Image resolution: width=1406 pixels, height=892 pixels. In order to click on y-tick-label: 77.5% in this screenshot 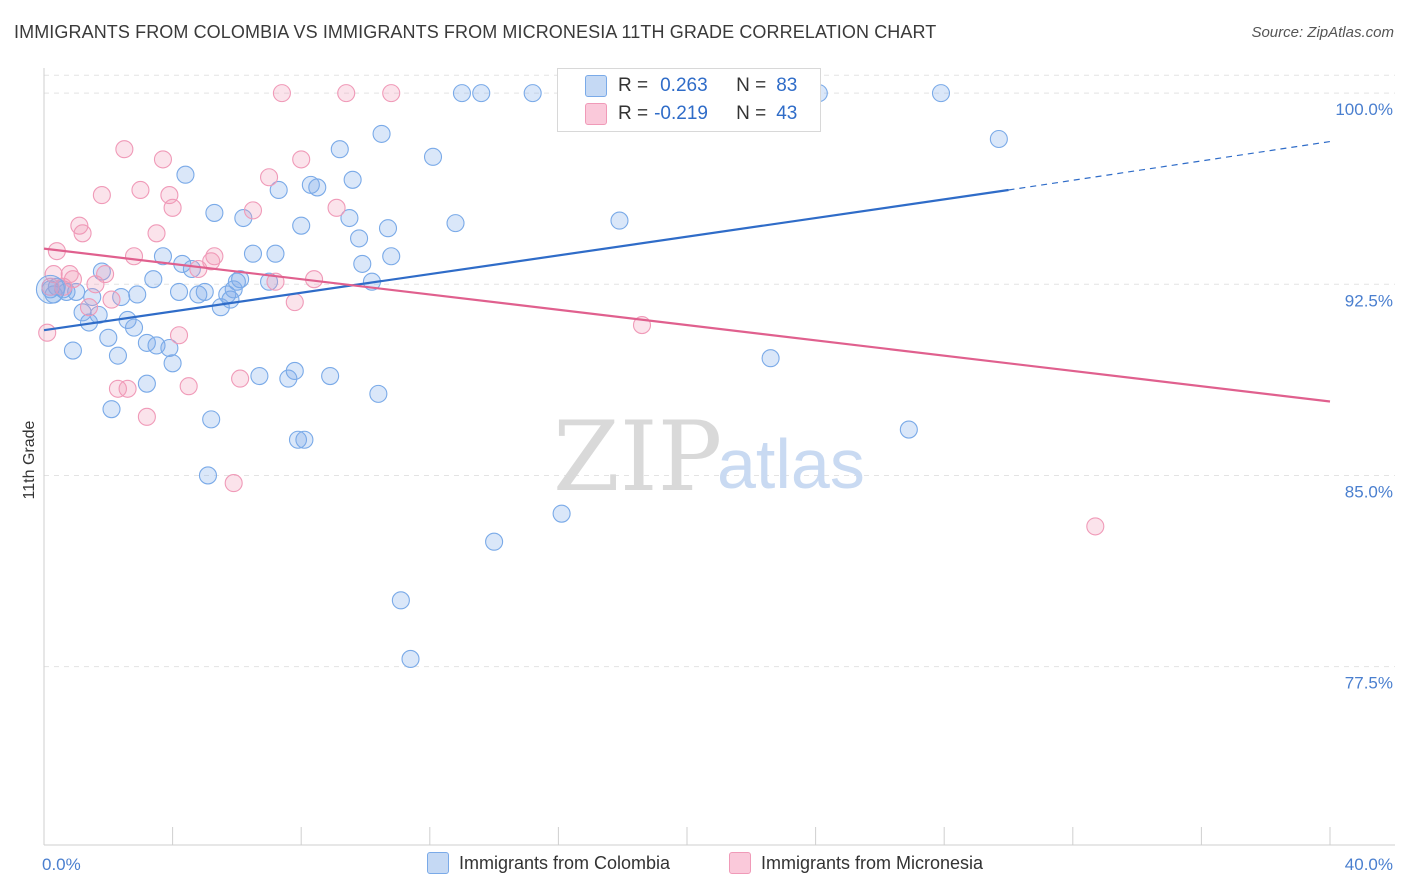, I will do `click(1369, 683)`.